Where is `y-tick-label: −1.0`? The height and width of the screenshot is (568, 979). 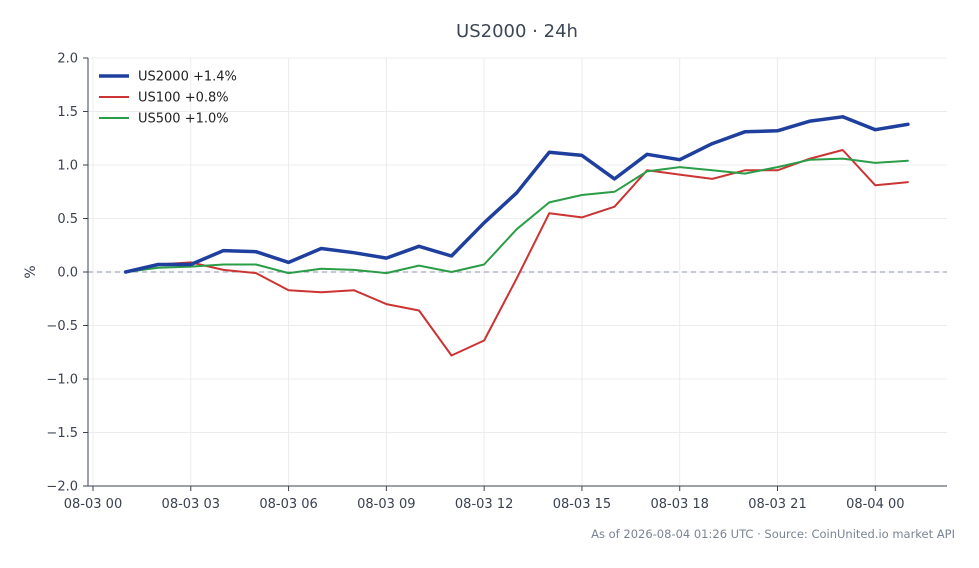 y-tick-label: −1.0 is located at coordinates (62, 380).